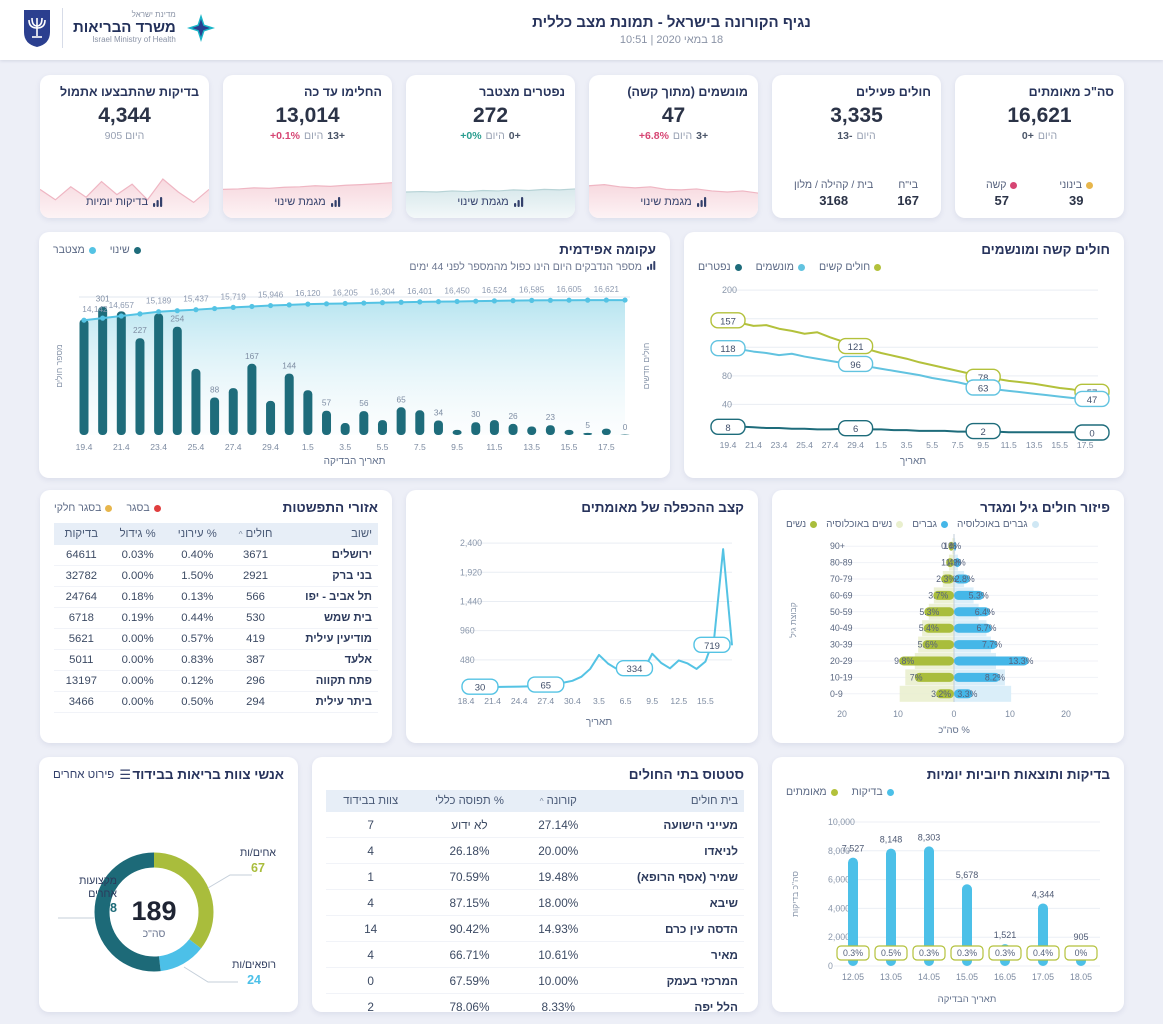  I want to click on svg-text: 26, so click(513, 416).